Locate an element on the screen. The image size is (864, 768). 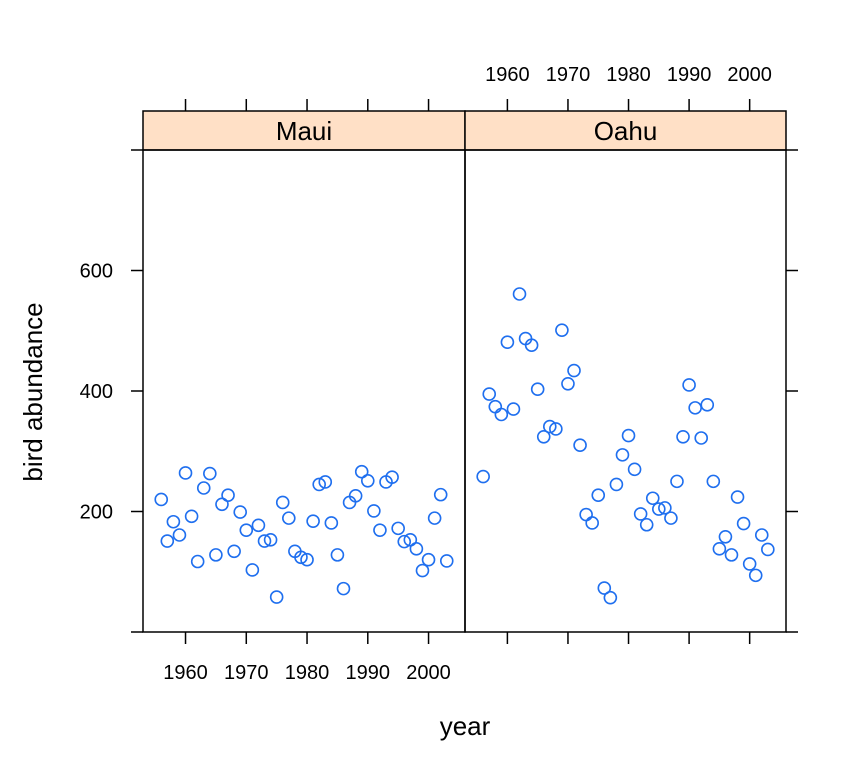
strip-label-oahu: Oahu is located at coordinates (626, 131).